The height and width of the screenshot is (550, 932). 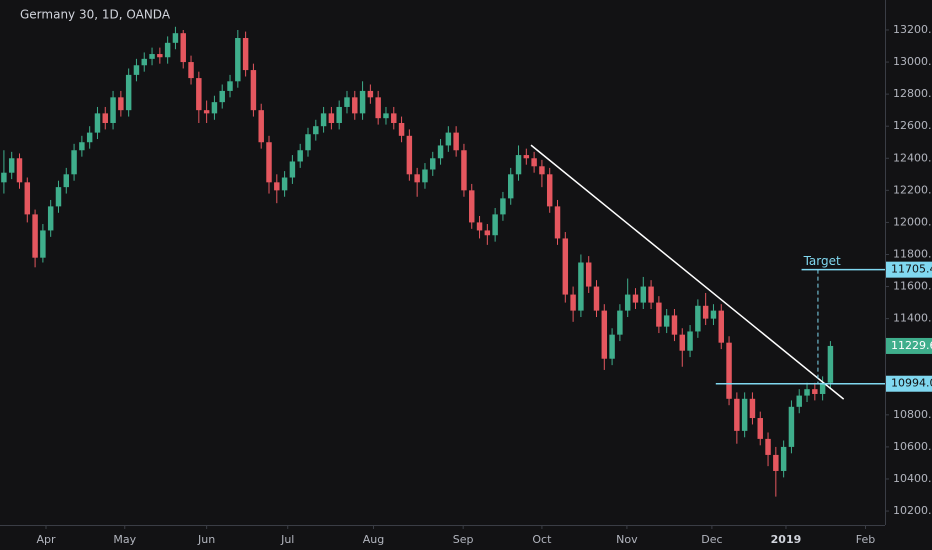 What do you see at coordinates (627, 539) in the screenshot?
I see `x-tick-label: Nov` at bounding box center [627, 539].